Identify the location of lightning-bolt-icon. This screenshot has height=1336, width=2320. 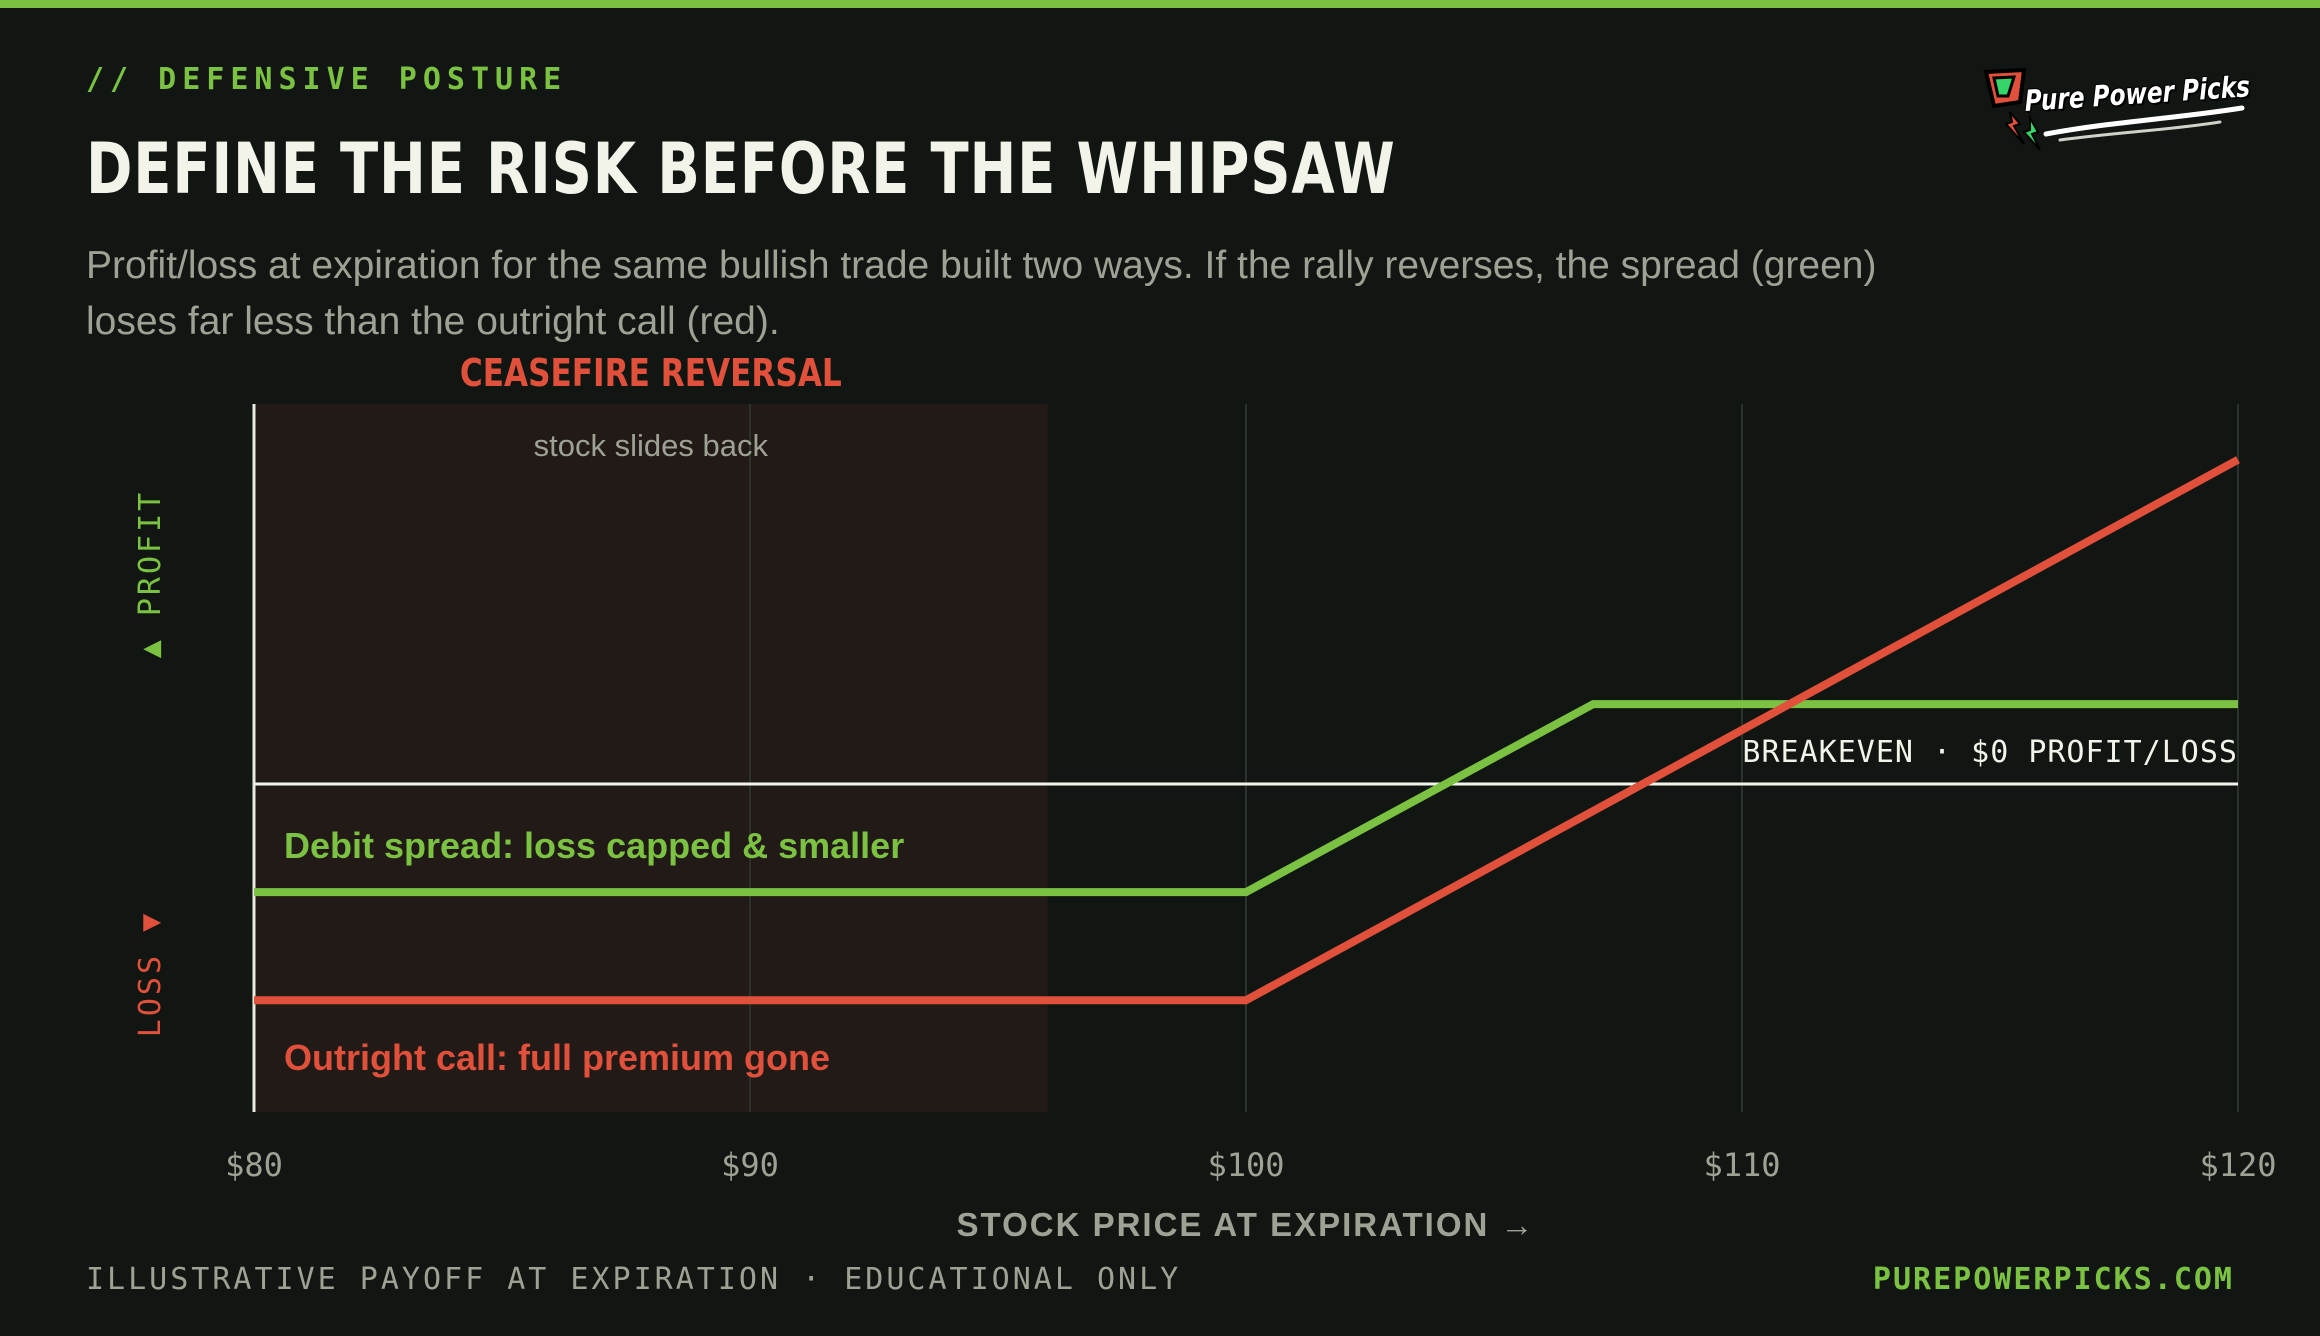
(2114, 109).